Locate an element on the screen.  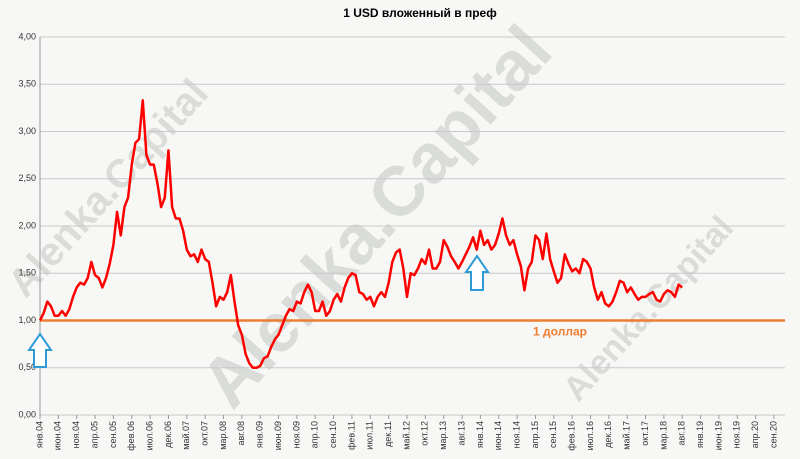
x-tick-label: ноя.04 is located at coordinates (76, 434).